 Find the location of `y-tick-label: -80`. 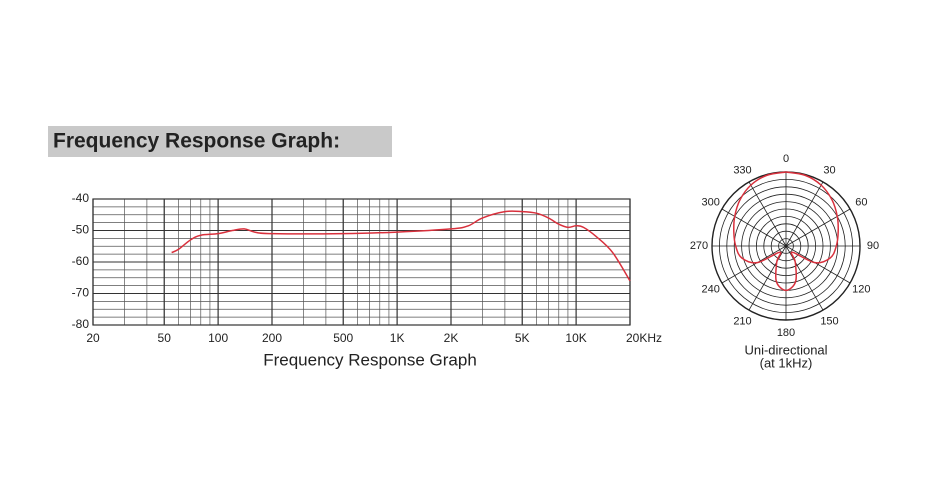

y-tick-label: -80 is located at coordinates (81, 324).